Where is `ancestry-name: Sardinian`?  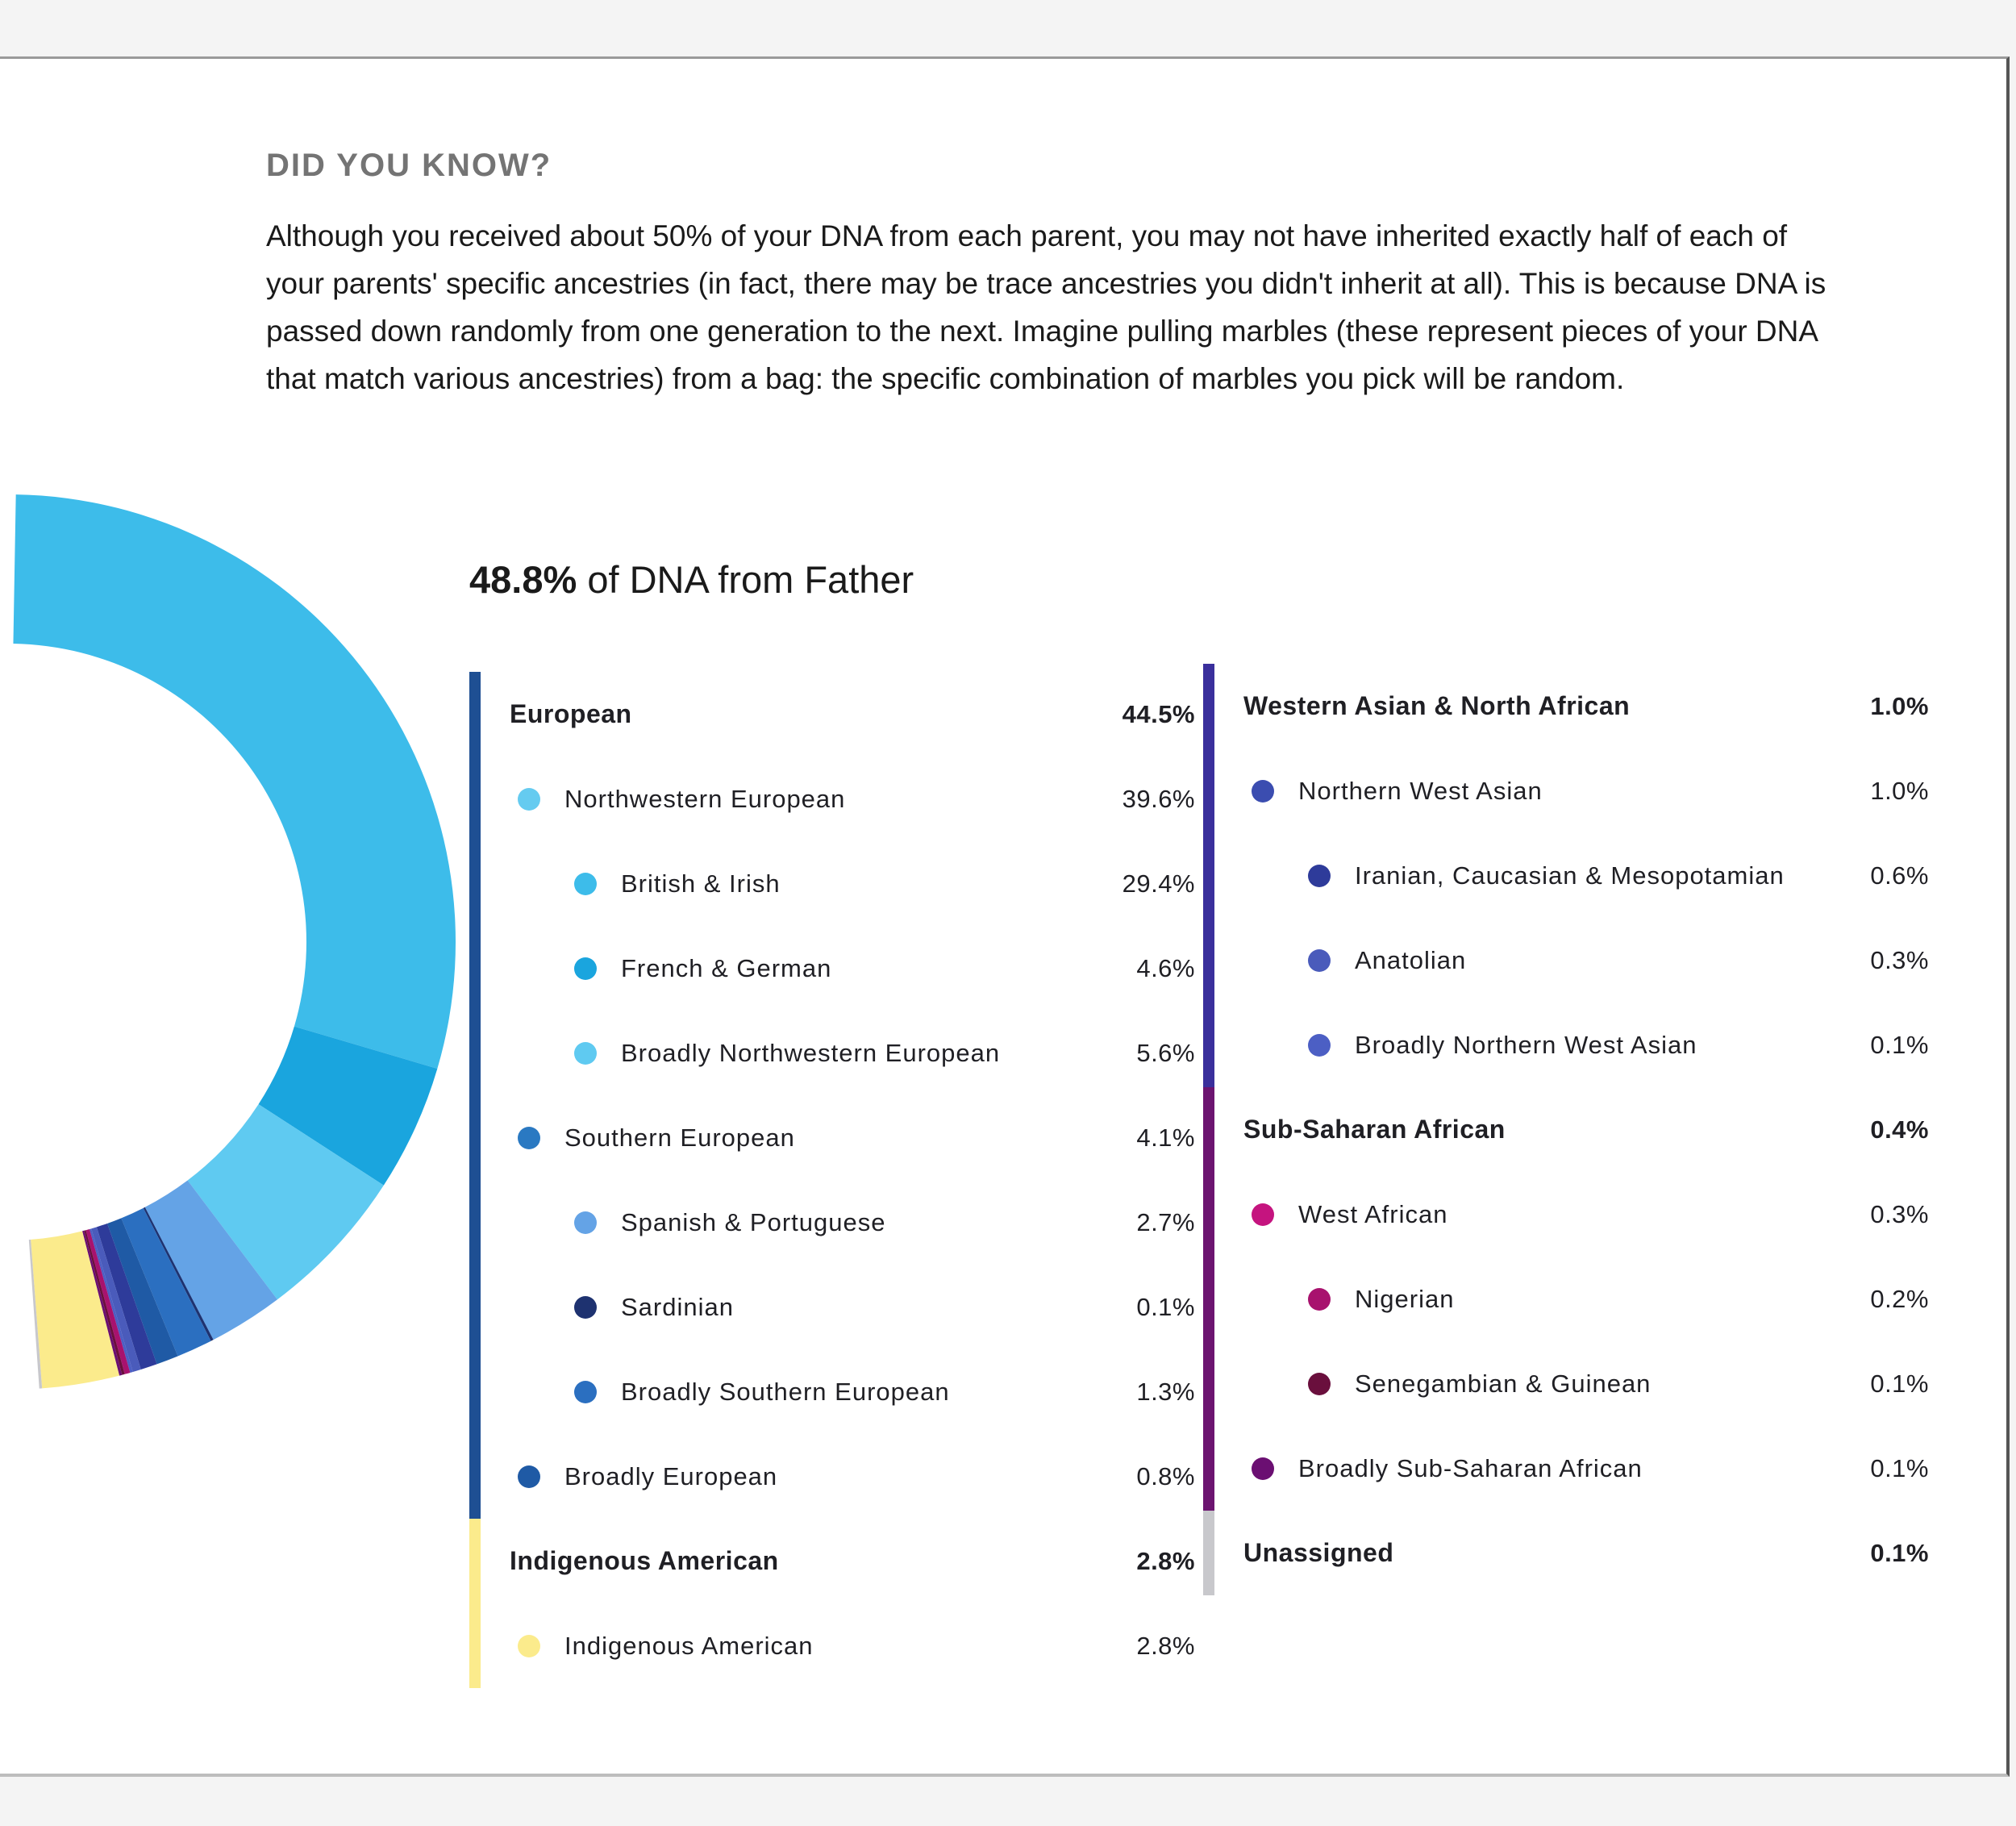
ancestry-name: Sardinian is located at coordinates (677, 1306).